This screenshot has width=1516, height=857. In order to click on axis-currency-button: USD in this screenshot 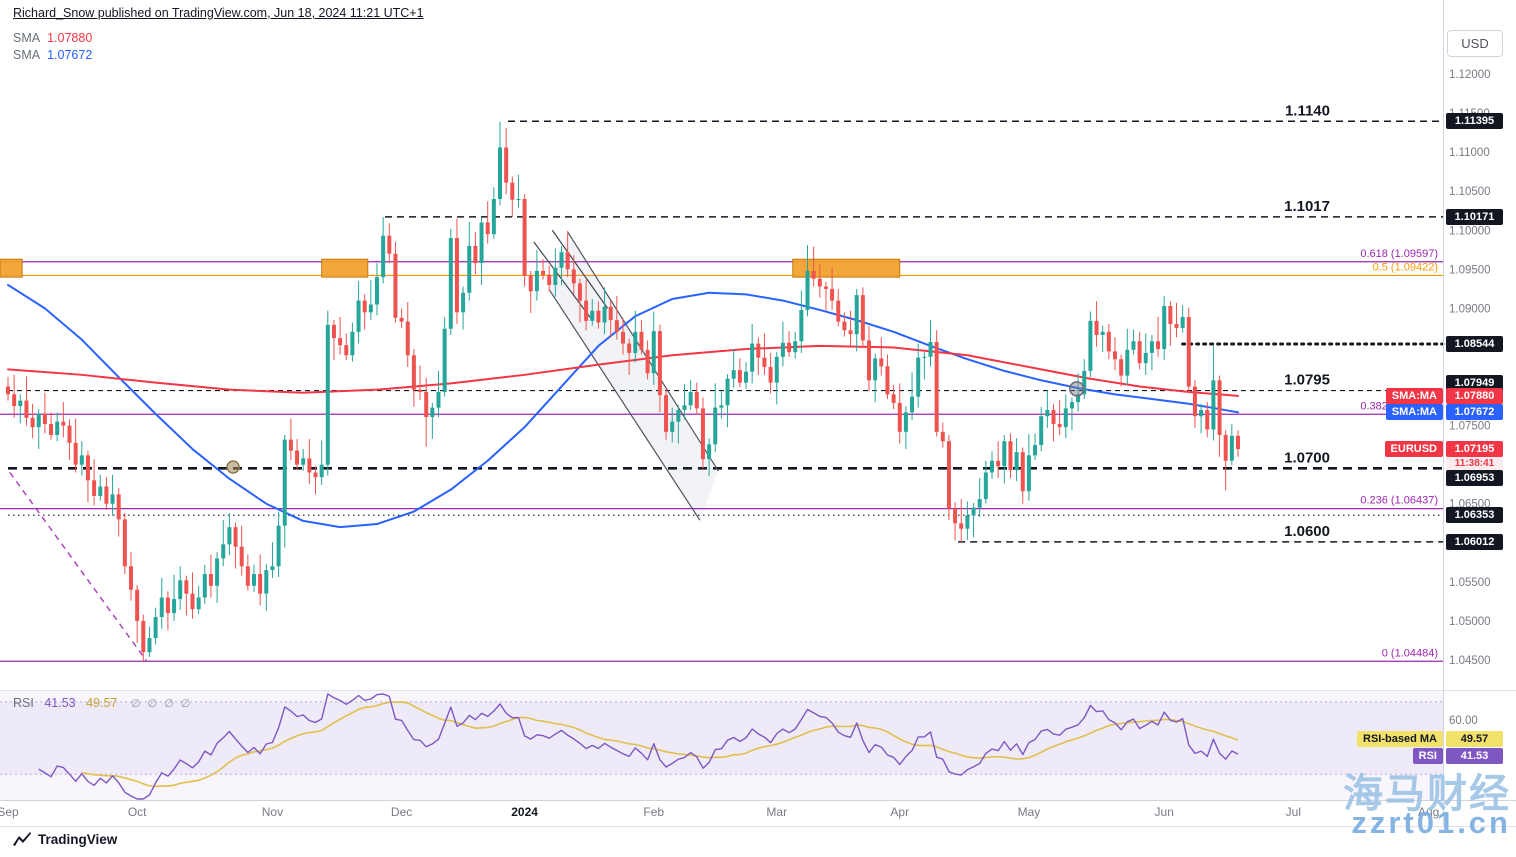, I will do `click(1475, 43)`.